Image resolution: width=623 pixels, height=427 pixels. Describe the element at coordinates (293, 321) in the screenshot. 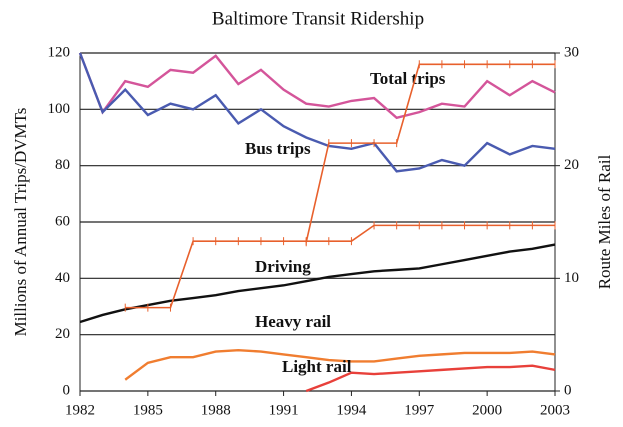

I see `series-label: Heavy rail` at that location.